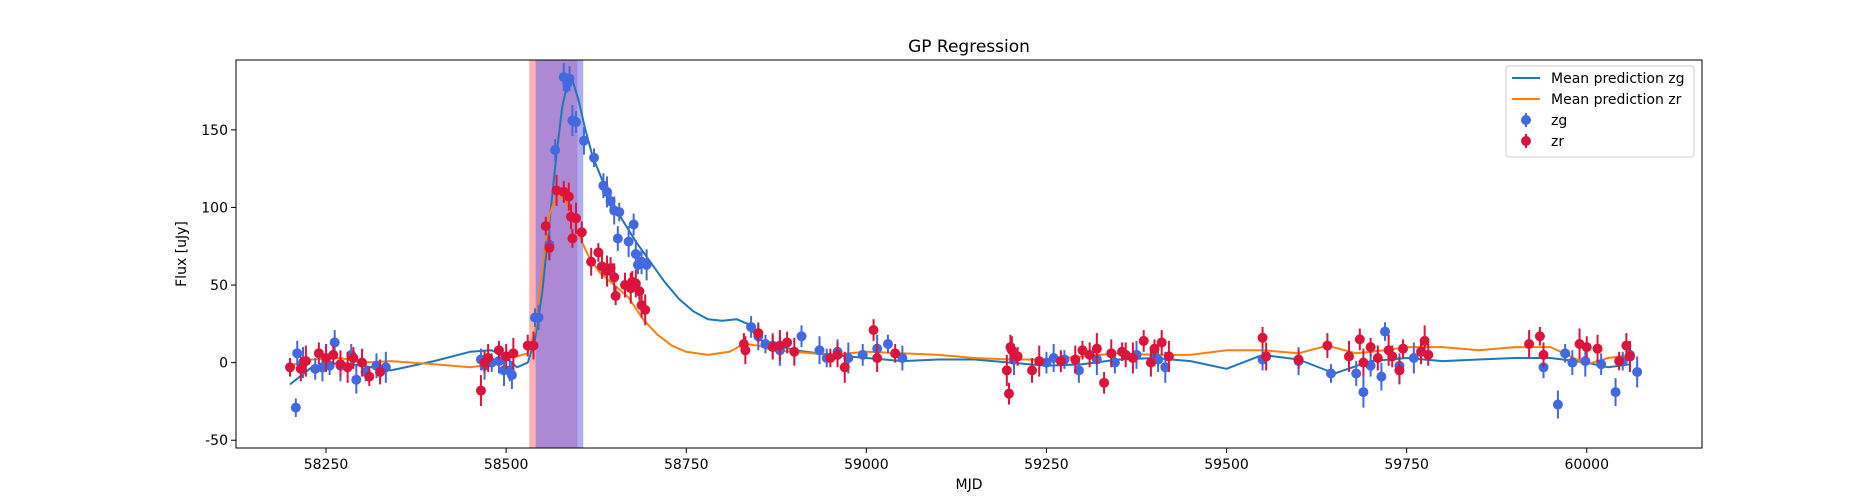 Image resolution: width=1875 pixels, height=504 pixels. I want to click on x-tick-label: 59750, so click(1406, 465).